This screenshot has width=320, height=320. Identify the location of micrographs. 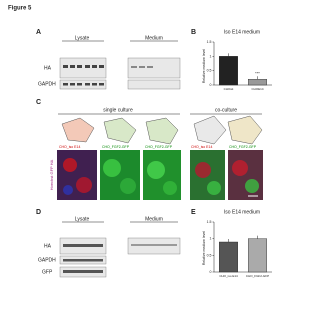
(160, 175).